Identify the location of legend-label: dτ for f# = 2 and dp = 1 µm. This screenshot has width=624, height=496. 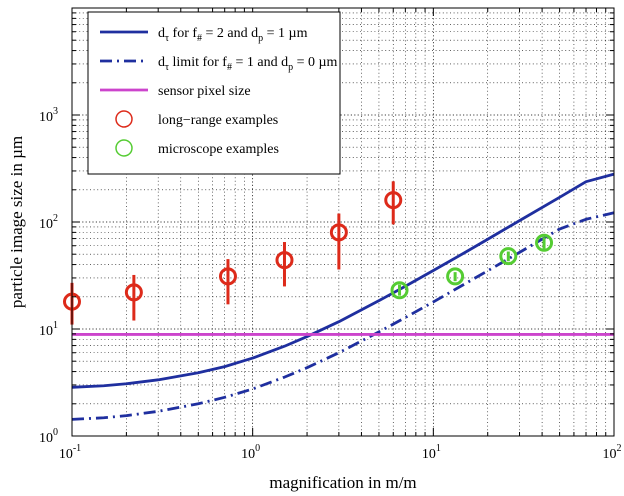
(233, 35).